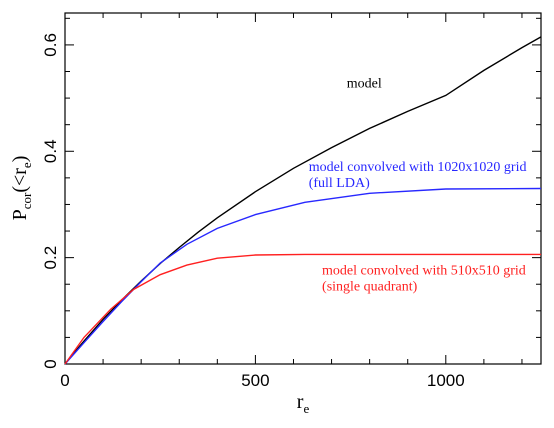 The image size is (554, 428). I want to click on annotation-1: model, so click(364, 83).